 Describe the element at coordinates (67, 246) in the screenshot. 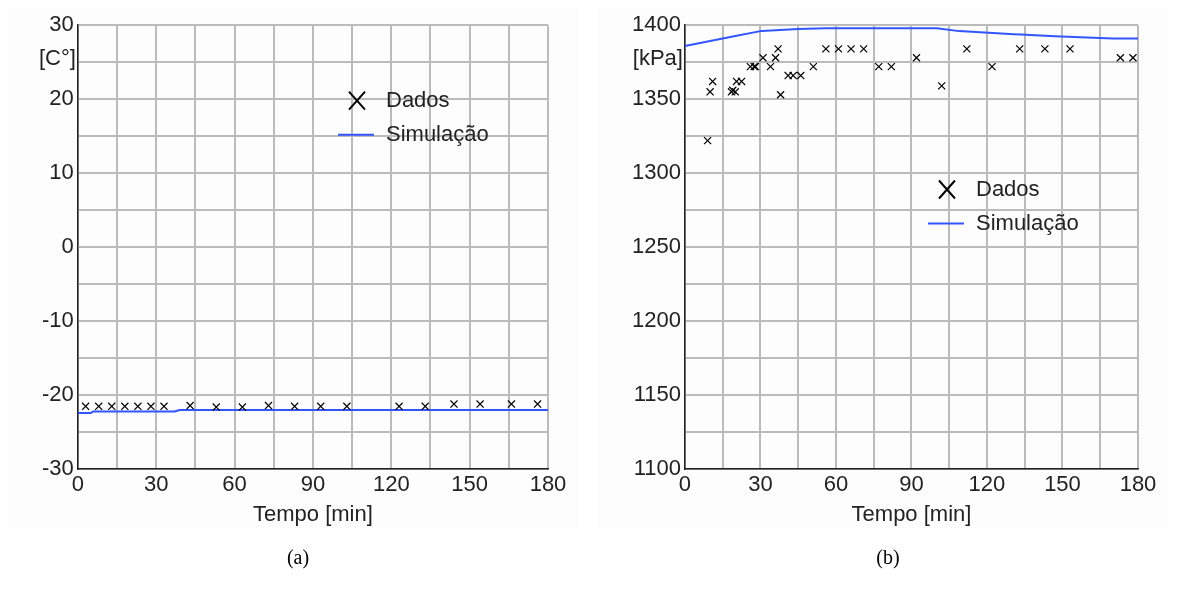

I see `y-tick-label: 0` at that location.